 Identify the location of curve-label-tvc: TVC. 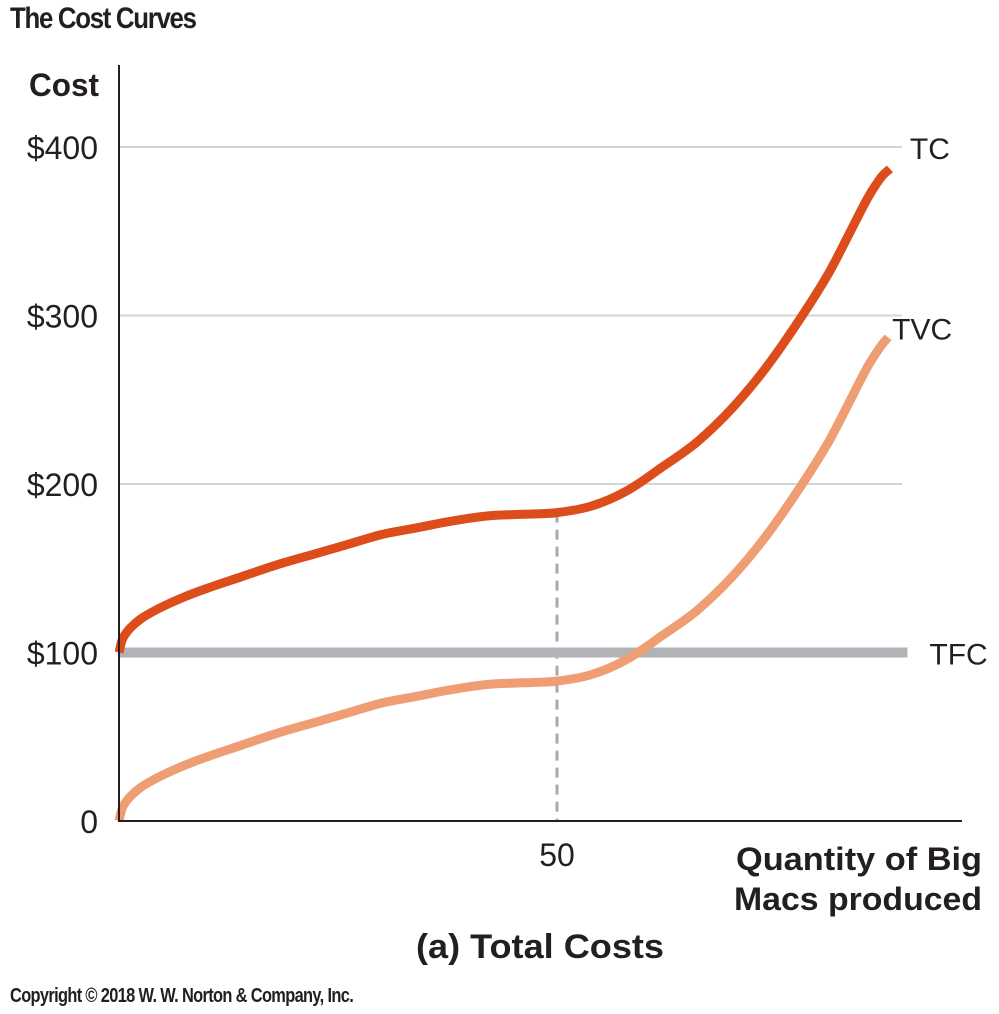
(922, 329).